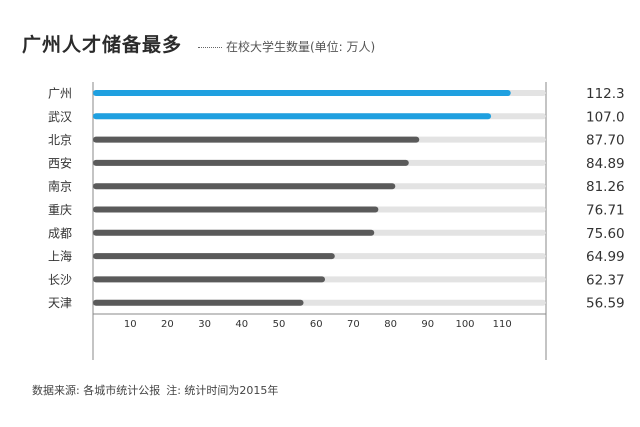 This screenshot has width=640, height=427. What do you see at coordinates (60, 162) in the screenshot?
I see `category-label: 西安` at bounding box center [60, 162].